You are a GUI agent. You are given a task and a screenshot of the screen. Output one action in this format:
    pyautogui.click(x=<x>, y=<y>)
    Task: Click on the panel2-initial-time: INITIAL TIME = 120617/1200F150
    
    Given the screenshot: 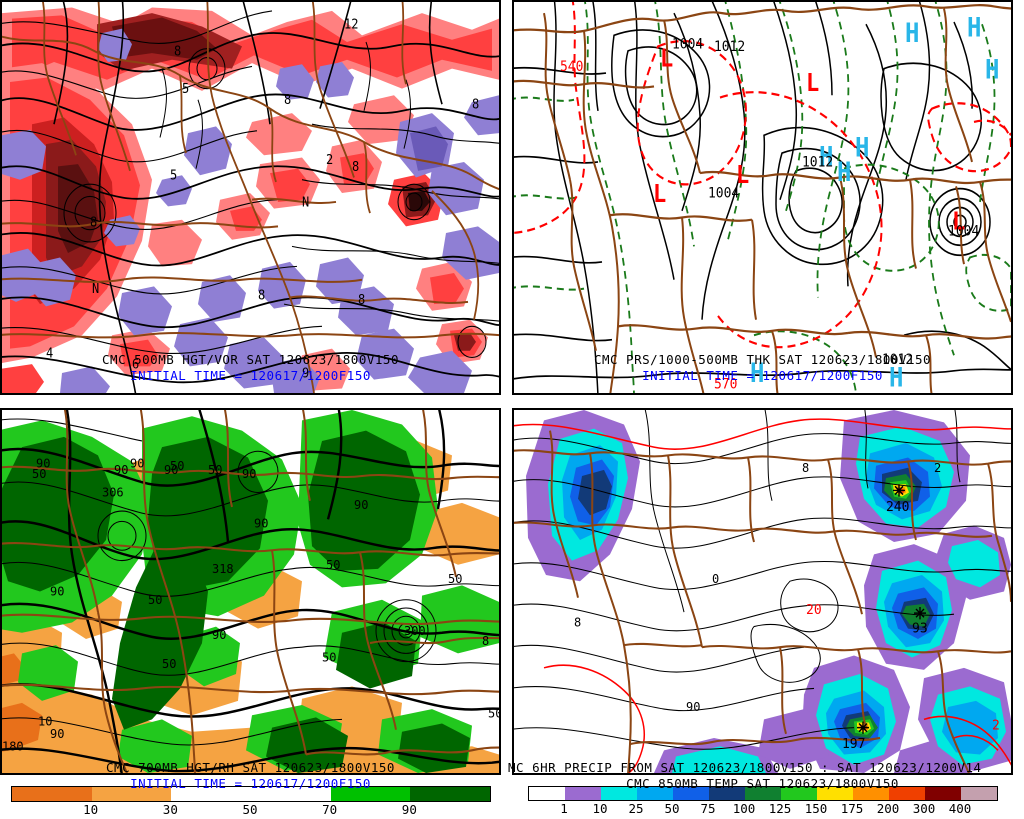 What is the action you would take?
    pyautogui.click(x=762, y=375)
    